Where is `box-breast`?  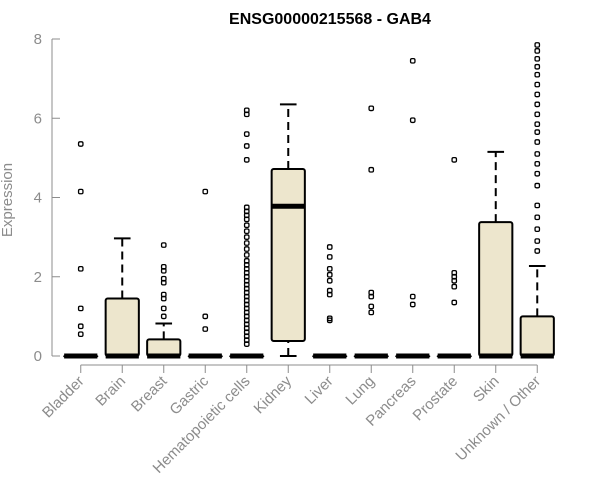
box-breast is located at coordinates (164, 300).